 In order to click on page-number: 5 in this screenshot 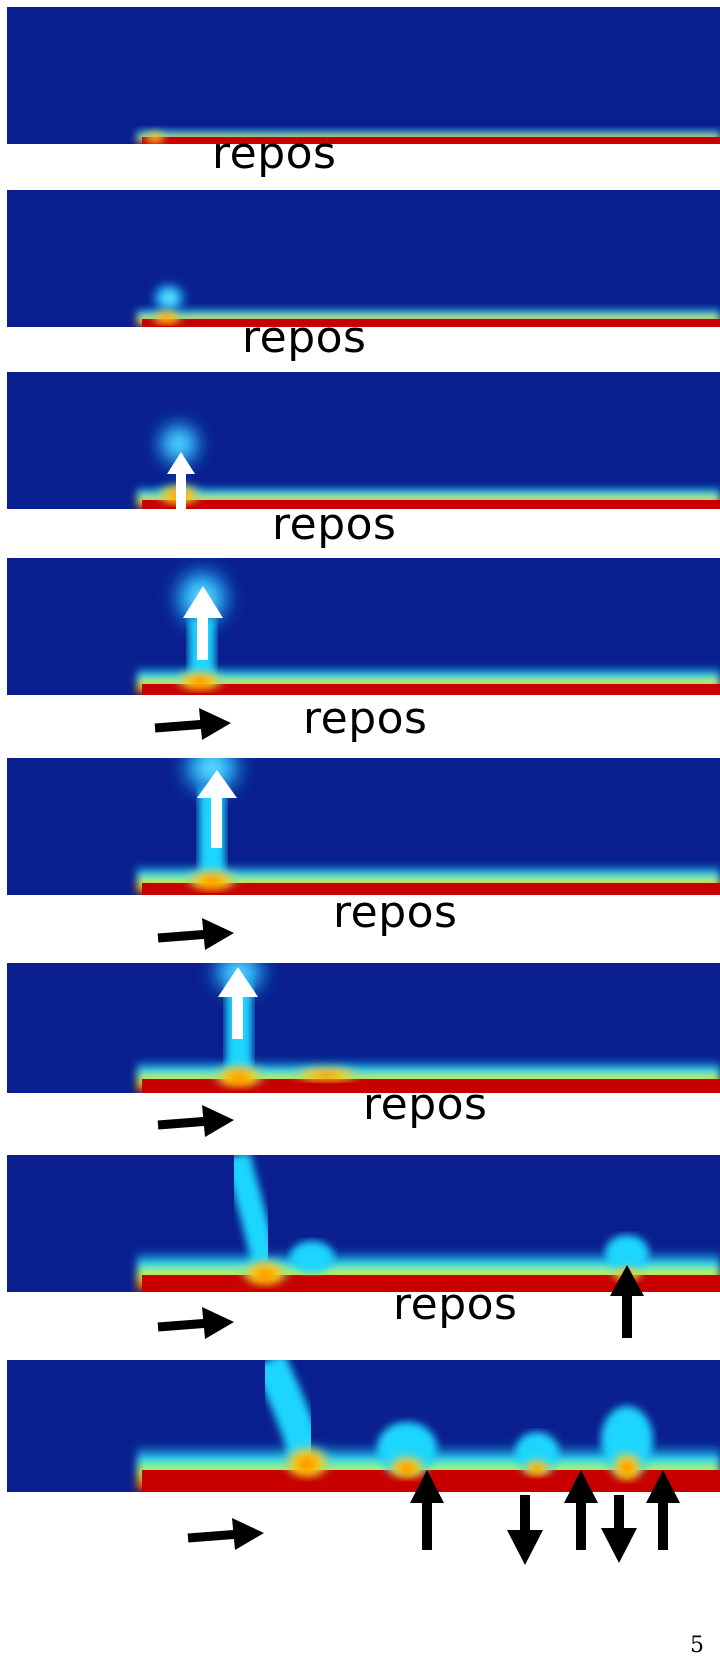, I will do `click(697, 1645)`.